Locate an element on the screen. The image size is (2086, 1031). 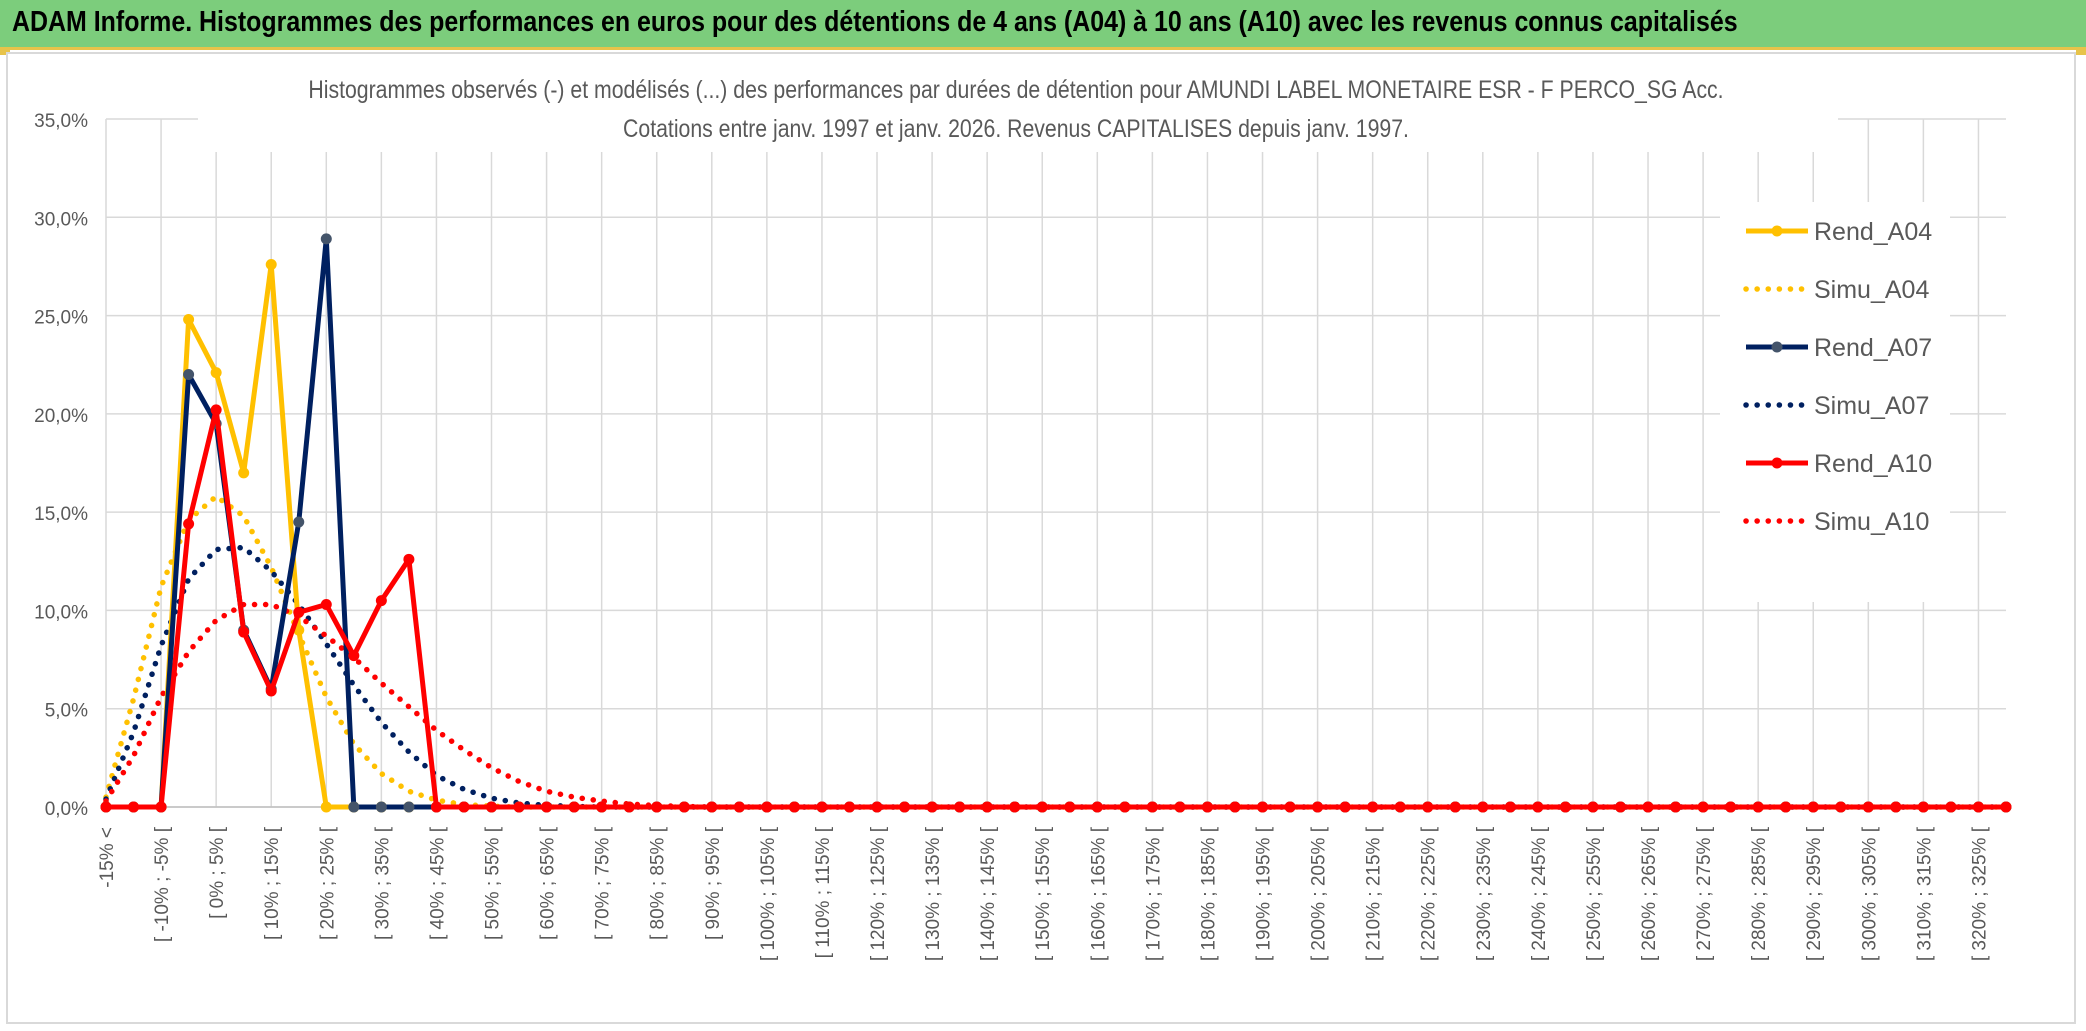
x-tick-label: [ 0% ; 5% [ is located at coordinates (217, 872).